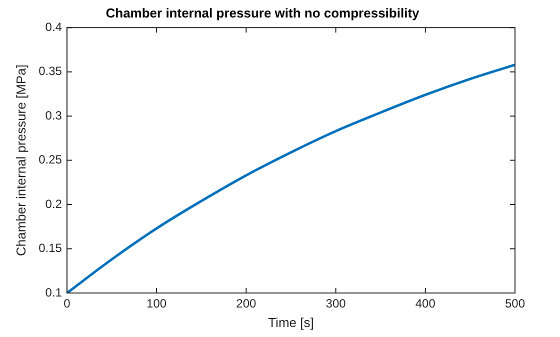  What do you see at coordinates (53, 115) in the screenshot?
I see `y-tick-label: 0.3` at bounding box center [53, 115].